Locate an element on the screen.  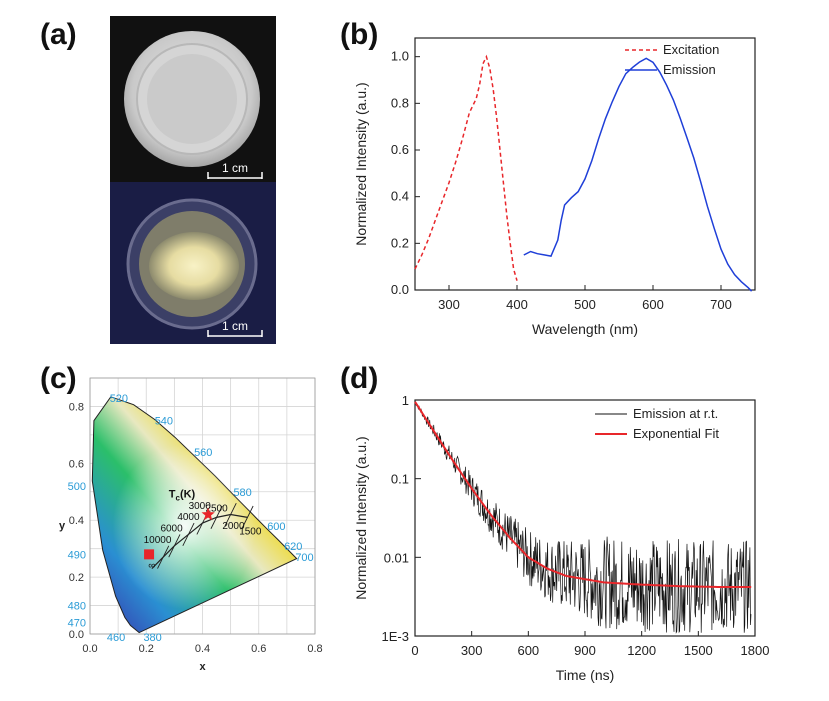
wavelength-label: 470 is located at coordinates (77, 624).